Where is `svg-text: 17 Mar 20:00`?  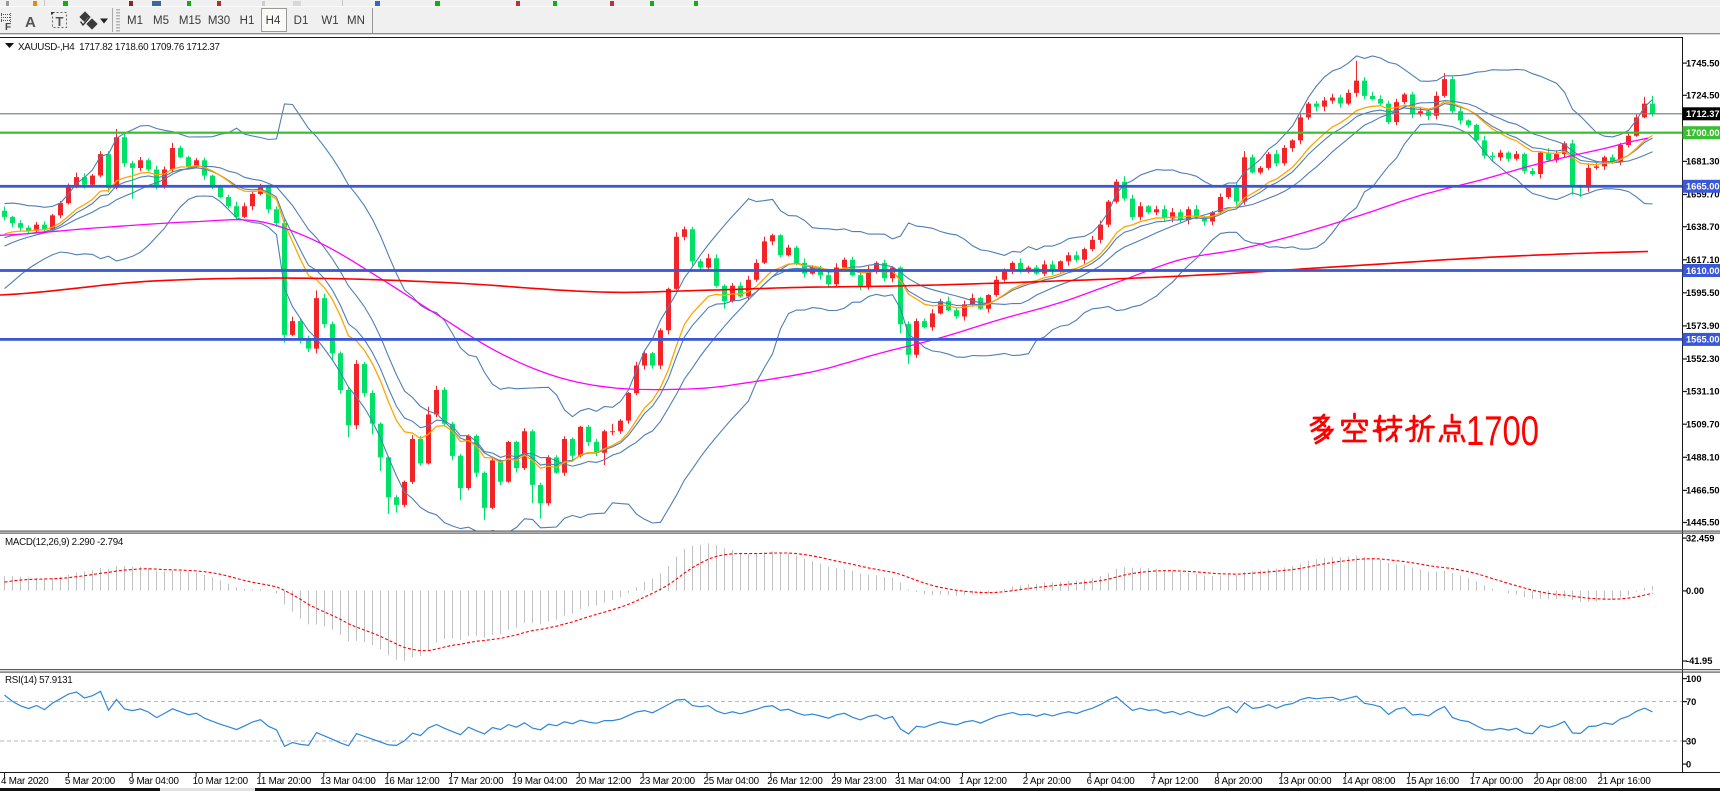
svg-text: 17 Mar 20:00 is located at coordinates (476, 781).